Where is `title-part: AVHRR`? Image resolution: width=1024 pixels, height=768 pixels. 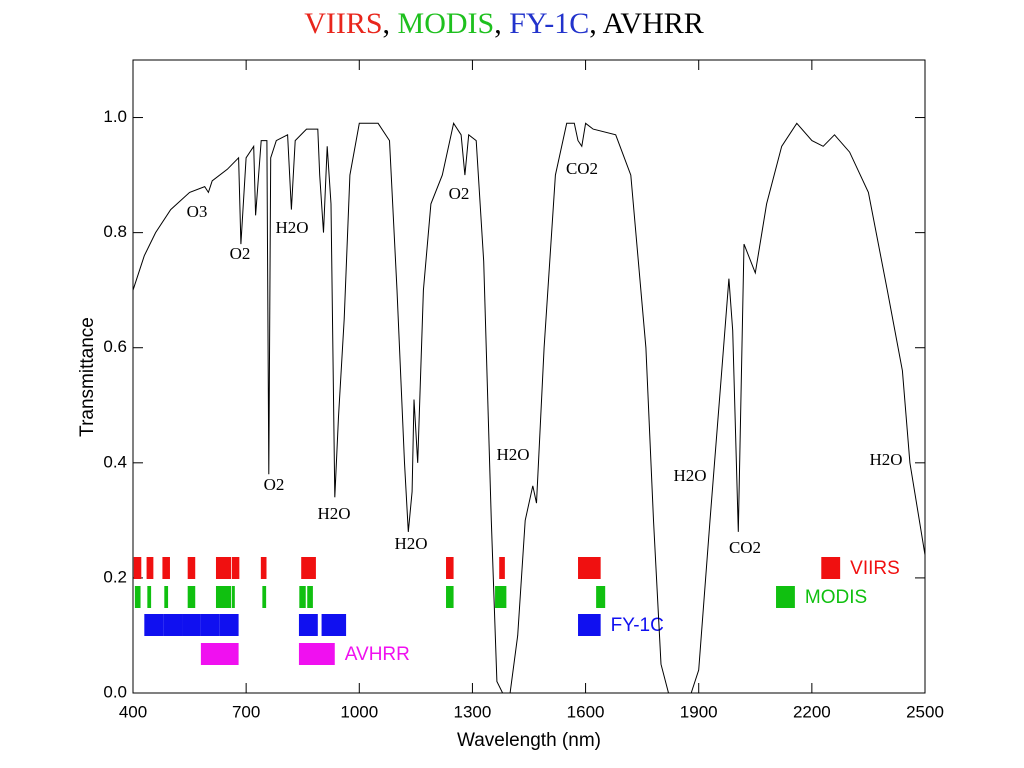 title-part: AVHRR is located at coordinates (653, 23).